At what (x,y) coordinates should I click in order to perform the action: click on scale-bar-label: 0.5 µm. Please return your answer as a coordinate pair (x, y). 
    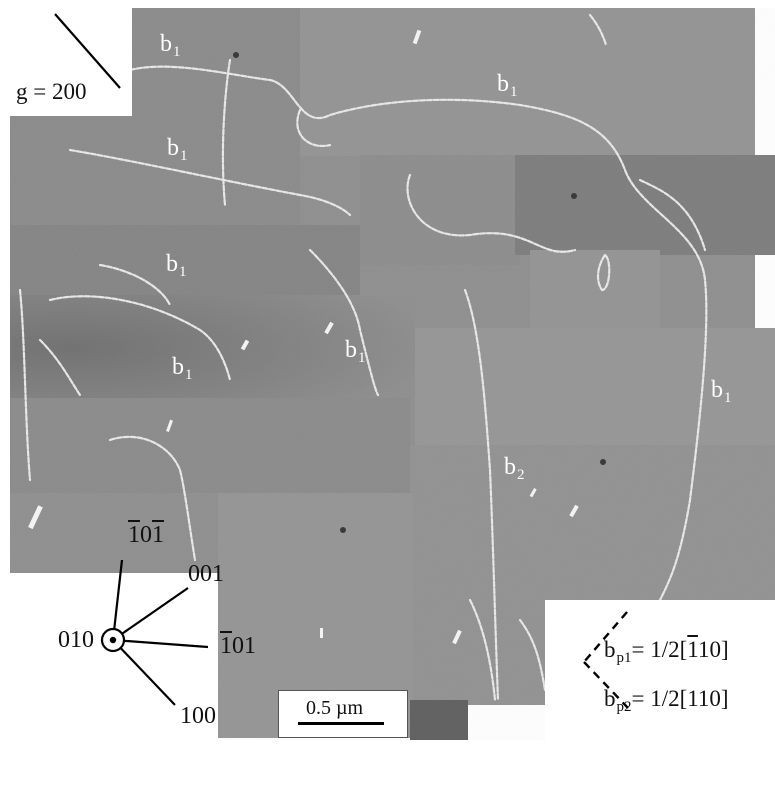
    Looking at the image, I should click on (335, 708).